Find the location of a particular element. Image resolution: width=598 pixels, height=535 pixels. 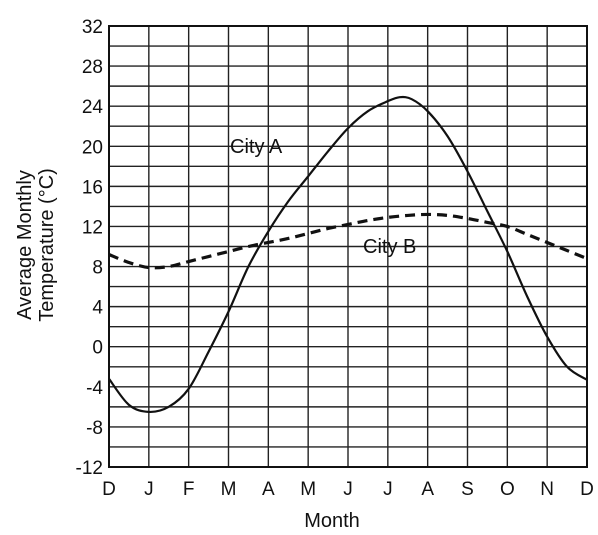

y-tick-label: -8 is located at coordinates (94, 428).